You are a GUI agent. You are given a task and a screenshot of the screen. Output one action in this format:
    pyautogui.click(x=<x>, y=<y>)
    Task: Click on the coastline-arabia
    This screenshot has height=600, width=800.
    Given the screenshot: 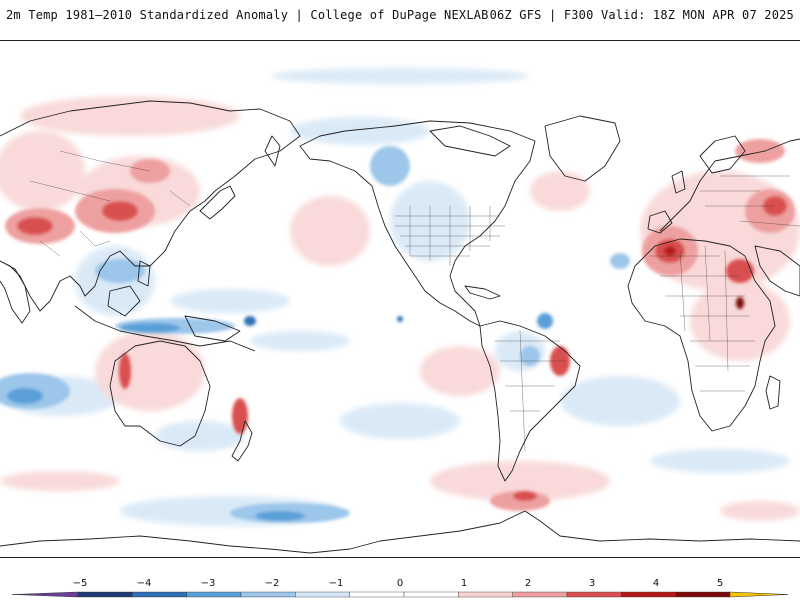 What is the action you would take?
    pyautogui.click(x=777, y=271)
    